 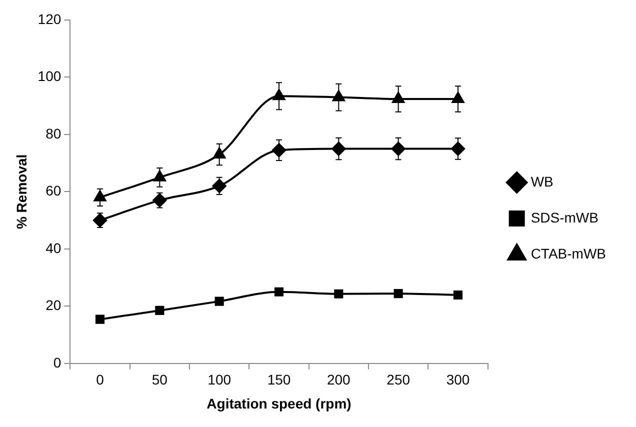 What do you see at coordinates (398, 380) in the screenshot?
I see `x-tick-label: 250` at bounding box center [398, 380].